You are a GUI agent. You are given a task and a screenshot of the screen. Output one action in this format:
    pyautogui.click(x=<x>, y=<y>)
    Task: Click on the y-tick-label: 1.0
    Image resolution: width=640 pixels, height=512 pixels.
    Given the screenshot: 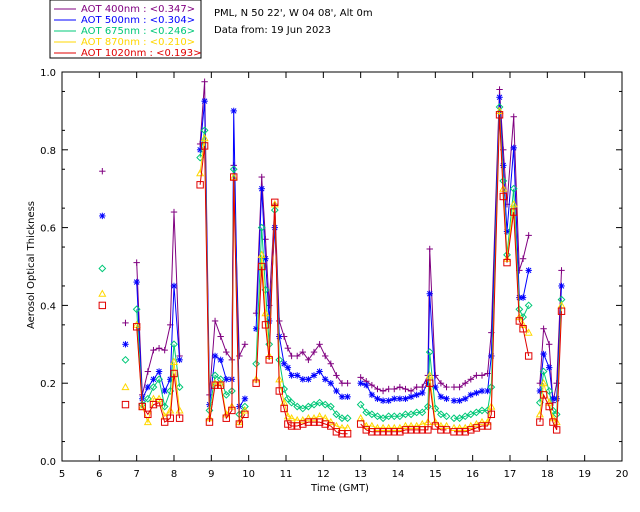 What is the action you would take?
    pyautogui.click(x=48, y=73)
    